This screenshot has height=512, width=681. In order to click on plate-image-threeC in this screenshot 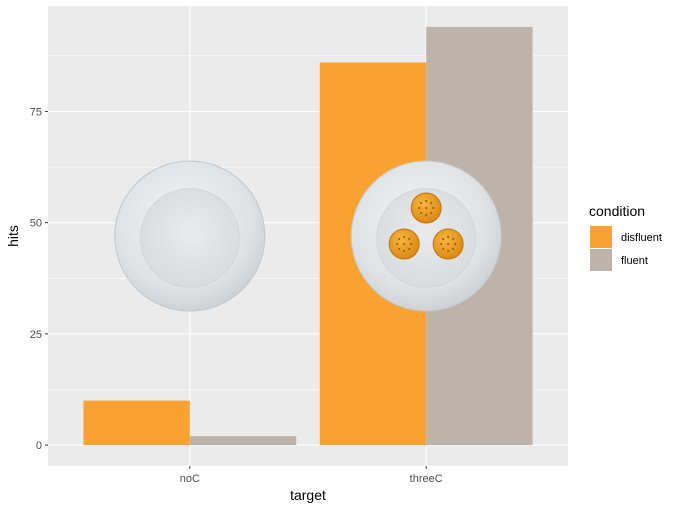, I will do `click(426, 236)`.